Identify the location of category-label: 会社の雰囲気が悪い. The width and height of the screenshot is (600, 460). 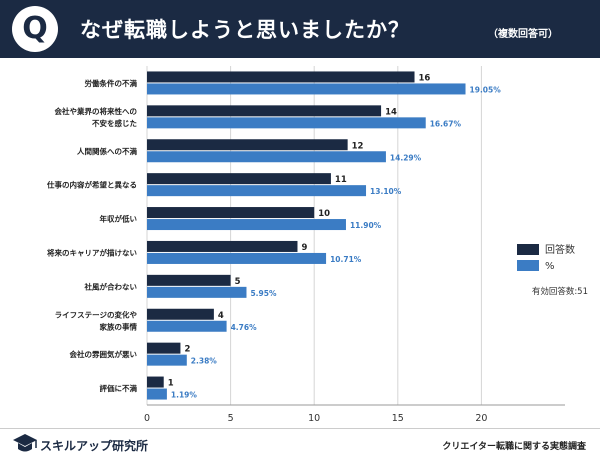
(104, 354).